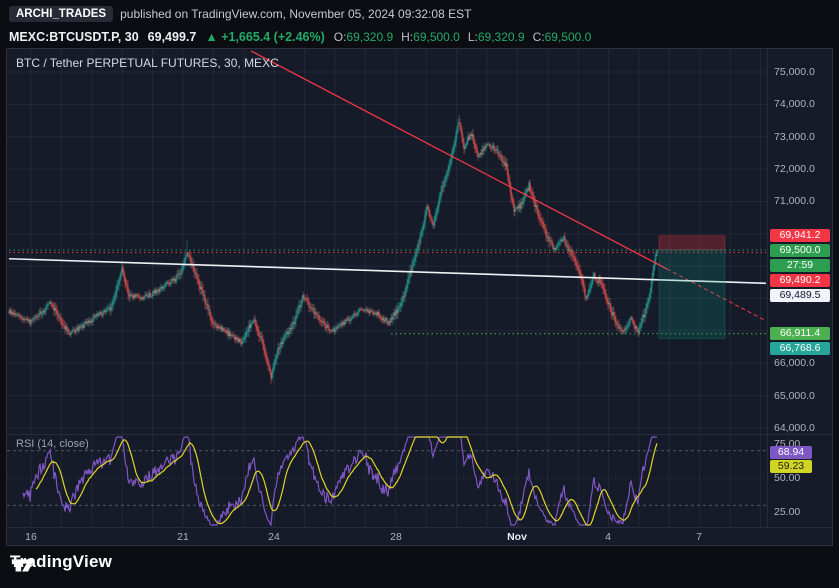 The image size is (839, 588). I want to click on target-level-badge: 66,768.6, so click(800, 349).